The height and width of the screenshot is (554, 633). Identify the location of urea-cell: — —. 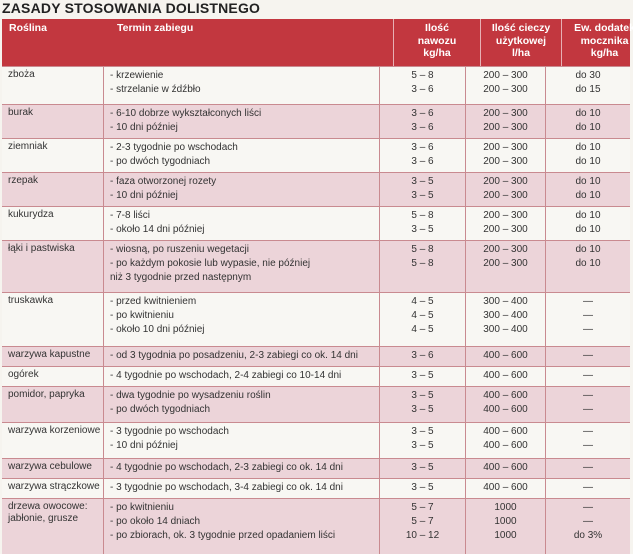
(587, 404).